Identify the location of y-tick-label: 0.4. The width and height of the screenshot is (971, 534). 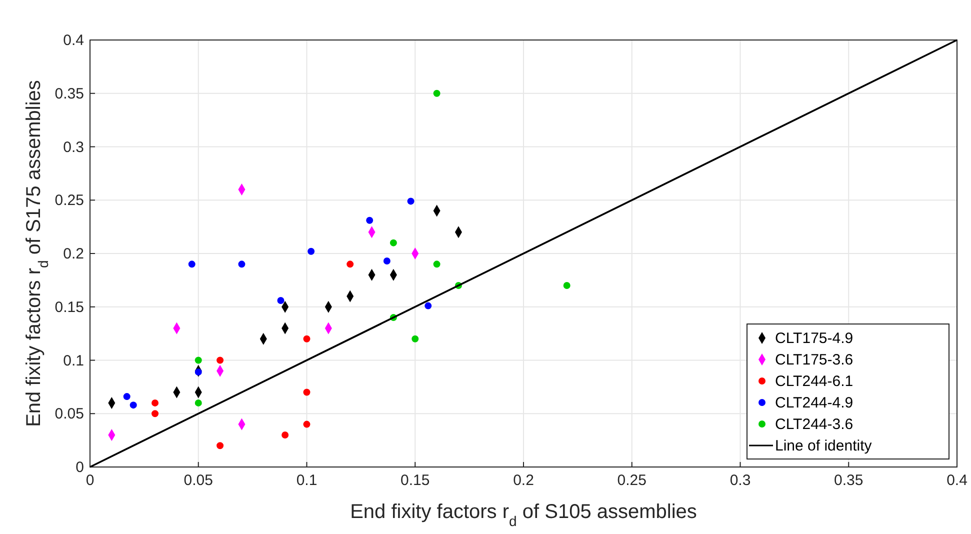
(73, 40).